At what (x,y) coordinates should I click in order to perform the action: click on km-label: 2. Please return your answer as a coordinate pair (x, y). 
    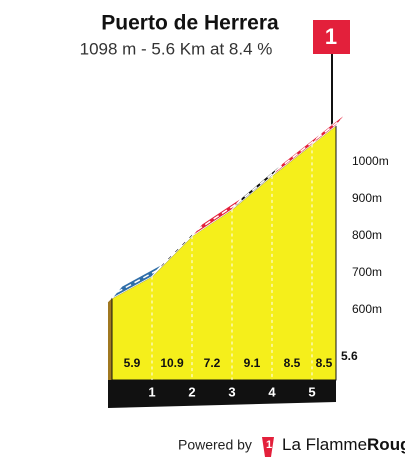
    Looking at the image, I should click on (191, 391).